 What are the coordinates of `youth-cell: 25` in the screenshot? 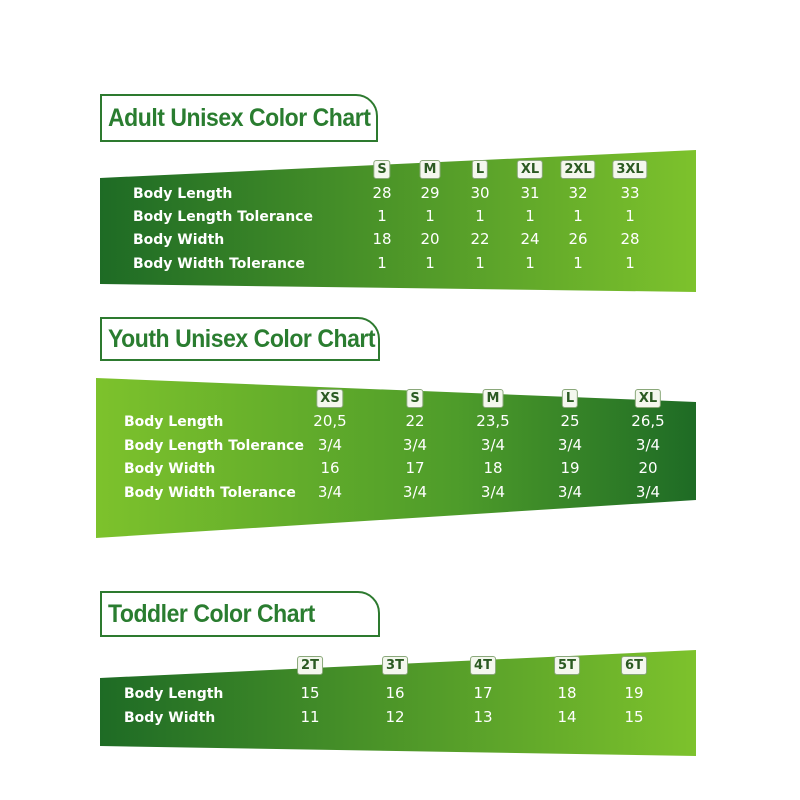 It's located at (570, 421).